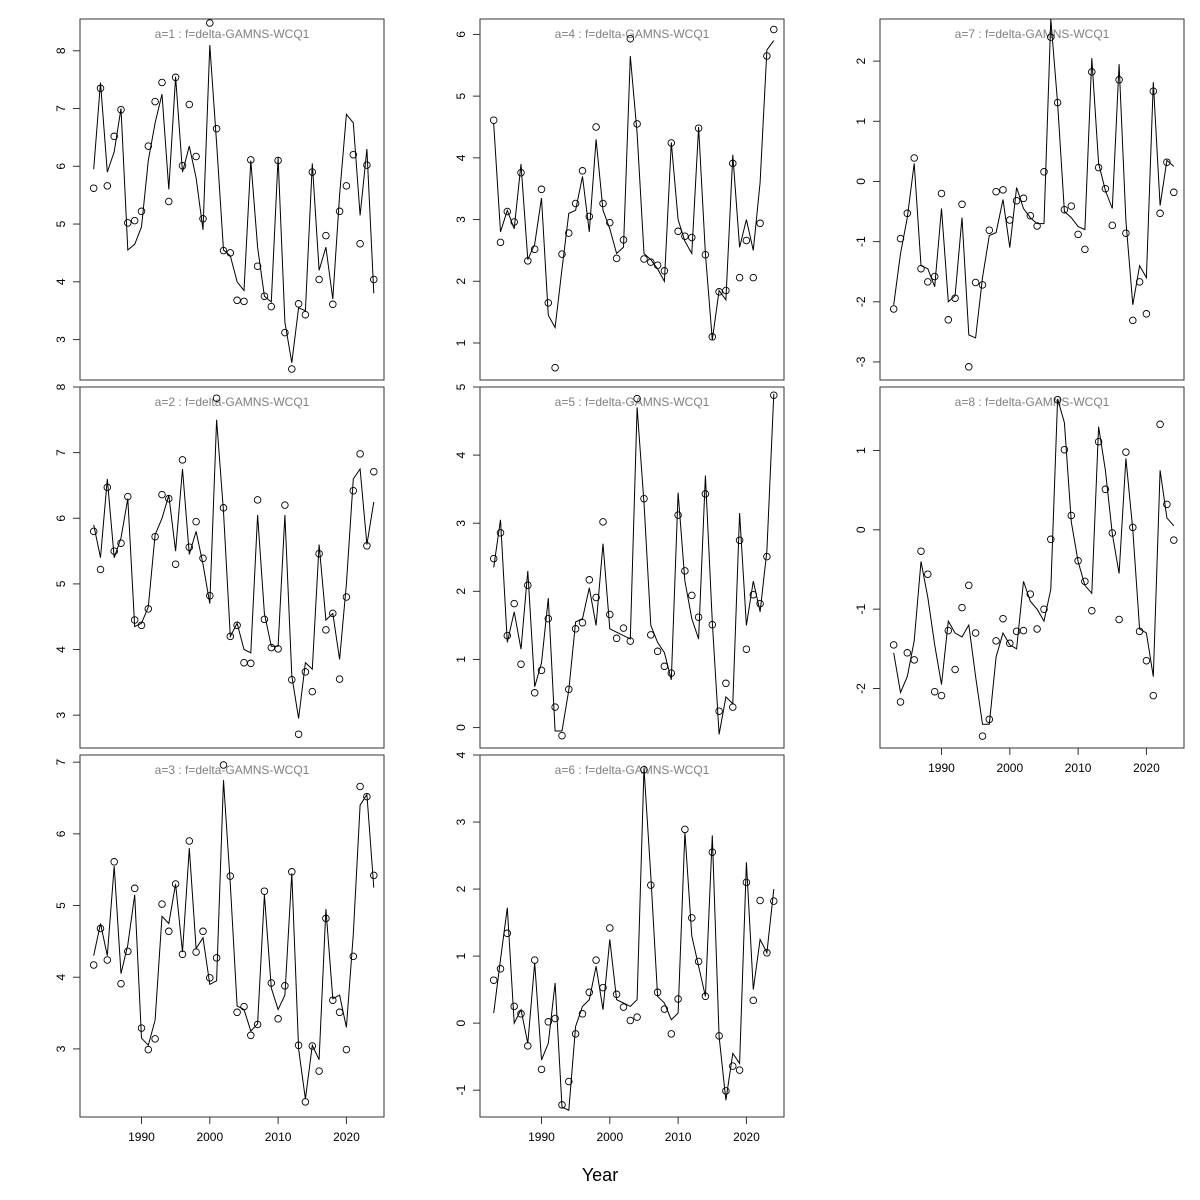 The width and height of the screenshot is (1200, 1200). Describe the element at coordinates (461, 955) in the screenshot. I see `panel-6-ytick-label: 1` at that location.